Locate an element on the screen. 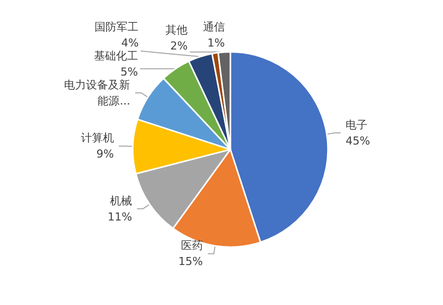 Image resolution: width=443 pixels, height=305 pixels. data-label: 45% is located at coordinates (358, 141).